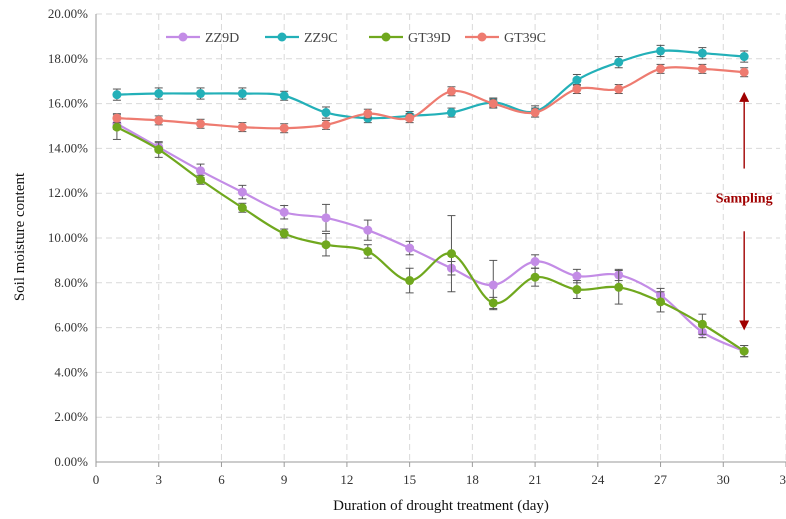 This screenshot has height=519, width=786. I want to click on series-gt39c, so click(430, 98).